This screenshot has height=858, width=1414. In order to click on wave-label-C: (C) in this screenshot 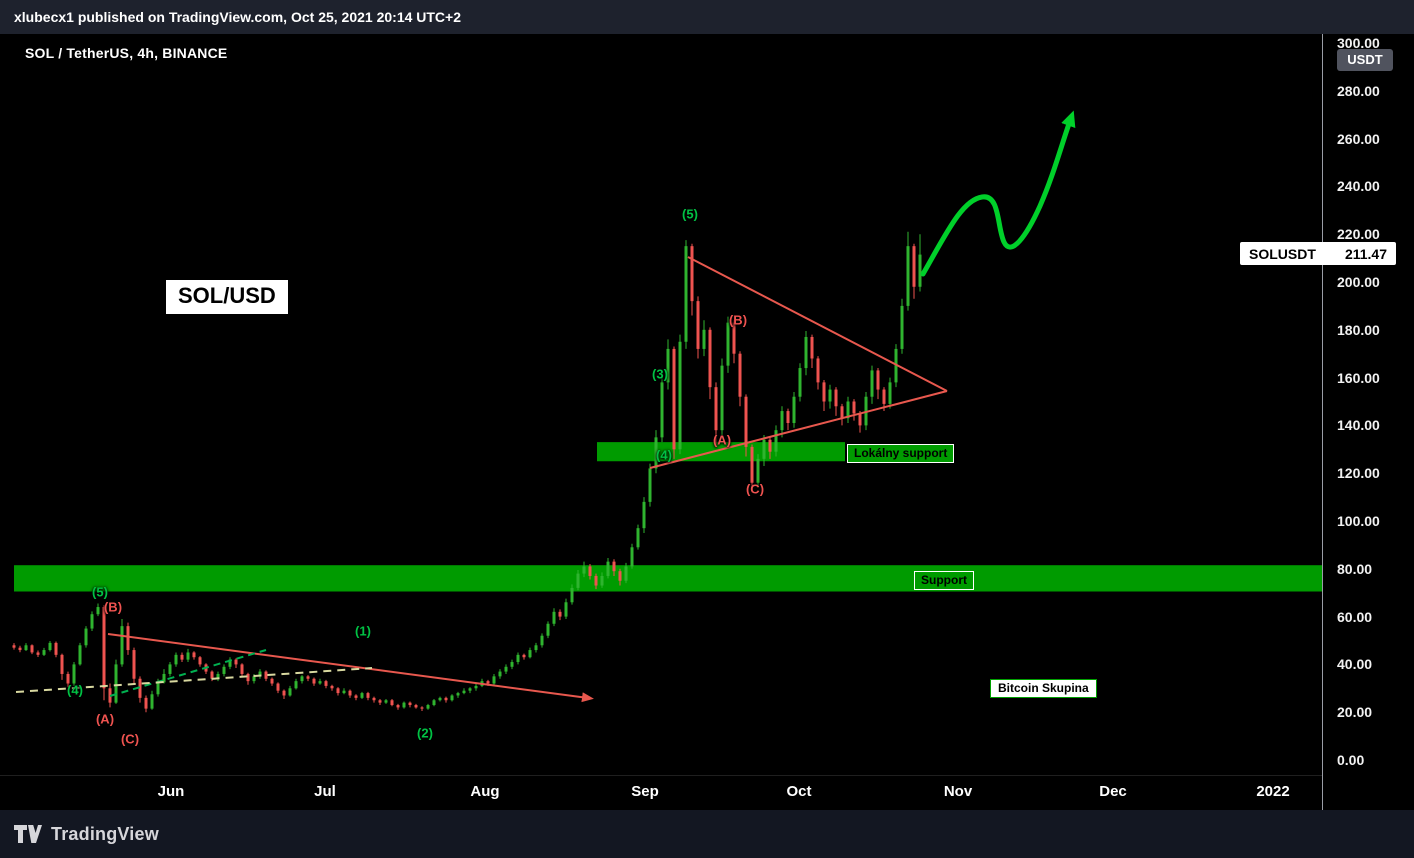, I will do `click(755, 489)`.